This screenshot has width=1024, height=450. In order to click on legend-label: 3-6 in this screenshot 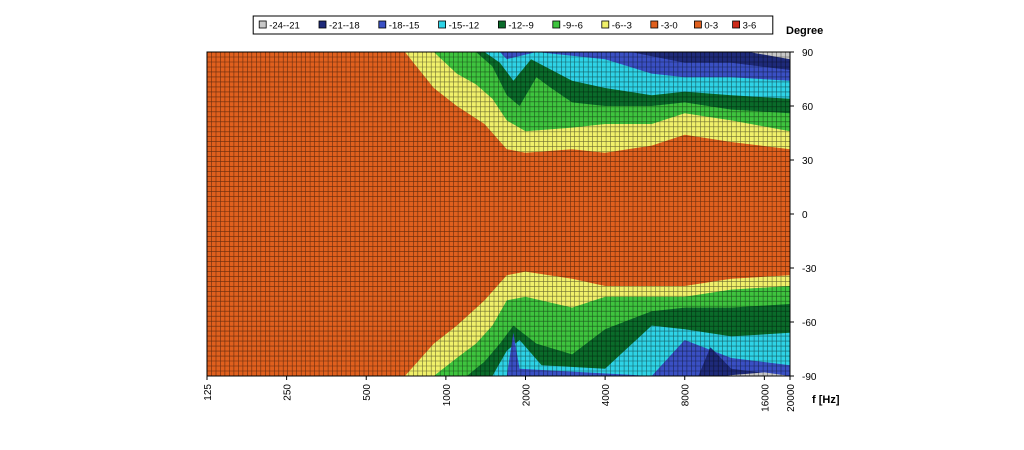, I will do `click(750, 26)`.